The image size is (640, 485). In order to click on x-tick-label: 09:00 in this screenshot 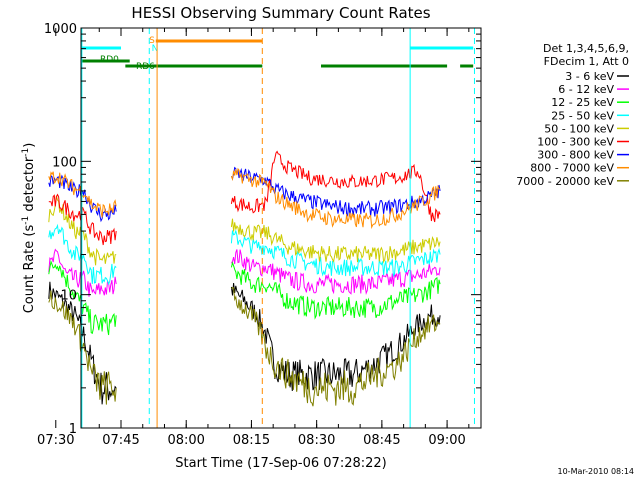, I will do `click(446, 440)`.